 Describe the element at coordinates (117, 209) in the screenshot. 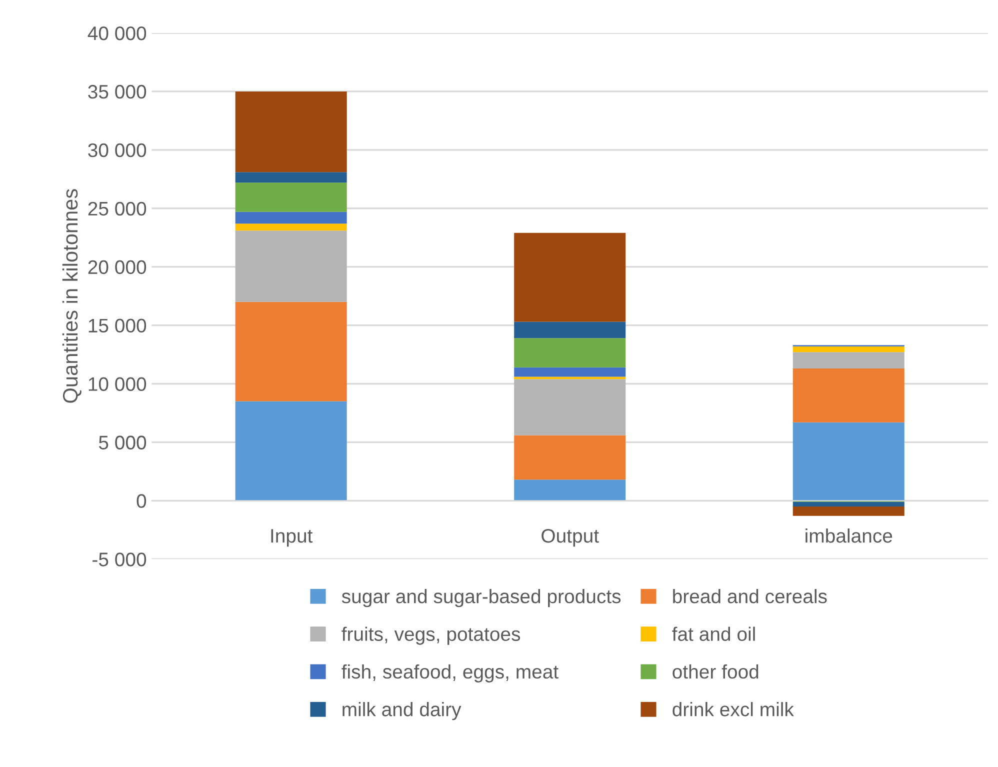

I see `y-tick-label: 25 000` at that location.